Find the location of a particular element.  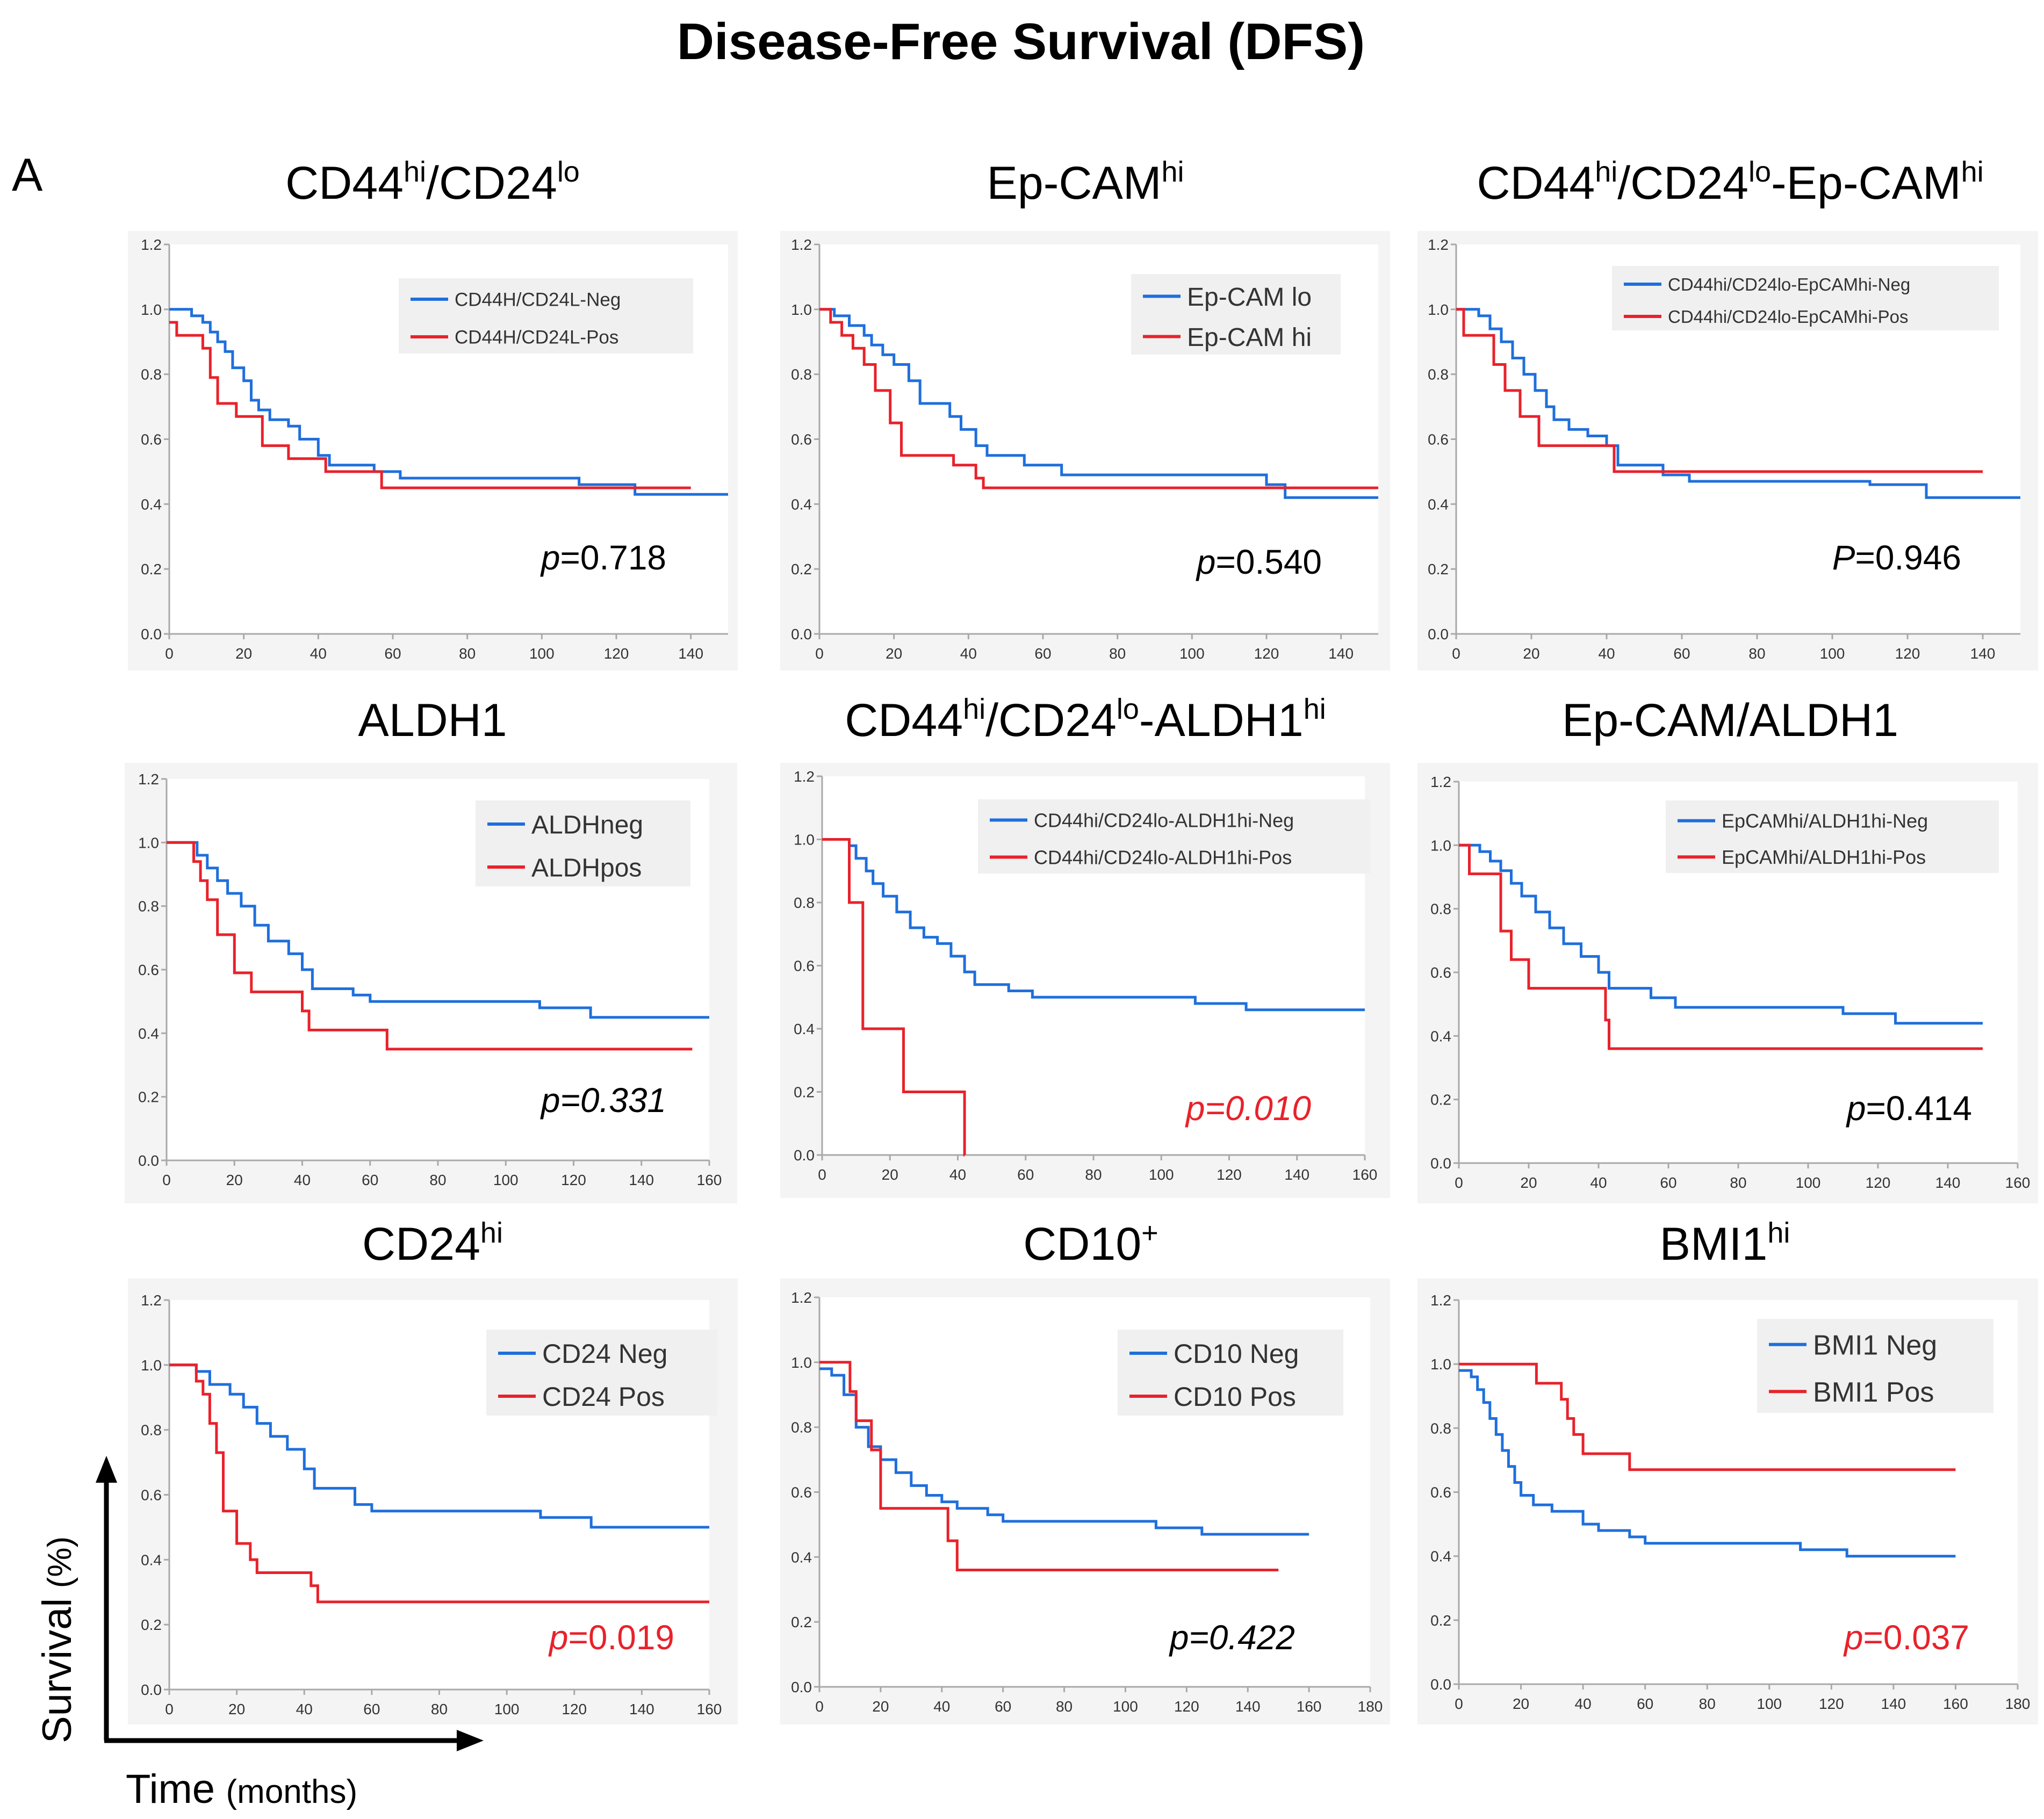

y-caption: Survival (%) is located at coordinates (57, 1639).